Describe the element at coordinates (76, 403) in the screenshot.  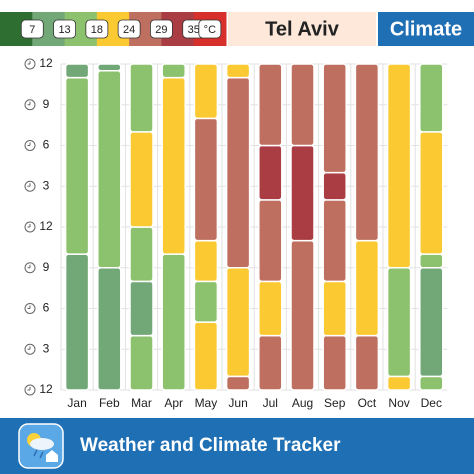
I see `x-tick-label: Jan` at that location.